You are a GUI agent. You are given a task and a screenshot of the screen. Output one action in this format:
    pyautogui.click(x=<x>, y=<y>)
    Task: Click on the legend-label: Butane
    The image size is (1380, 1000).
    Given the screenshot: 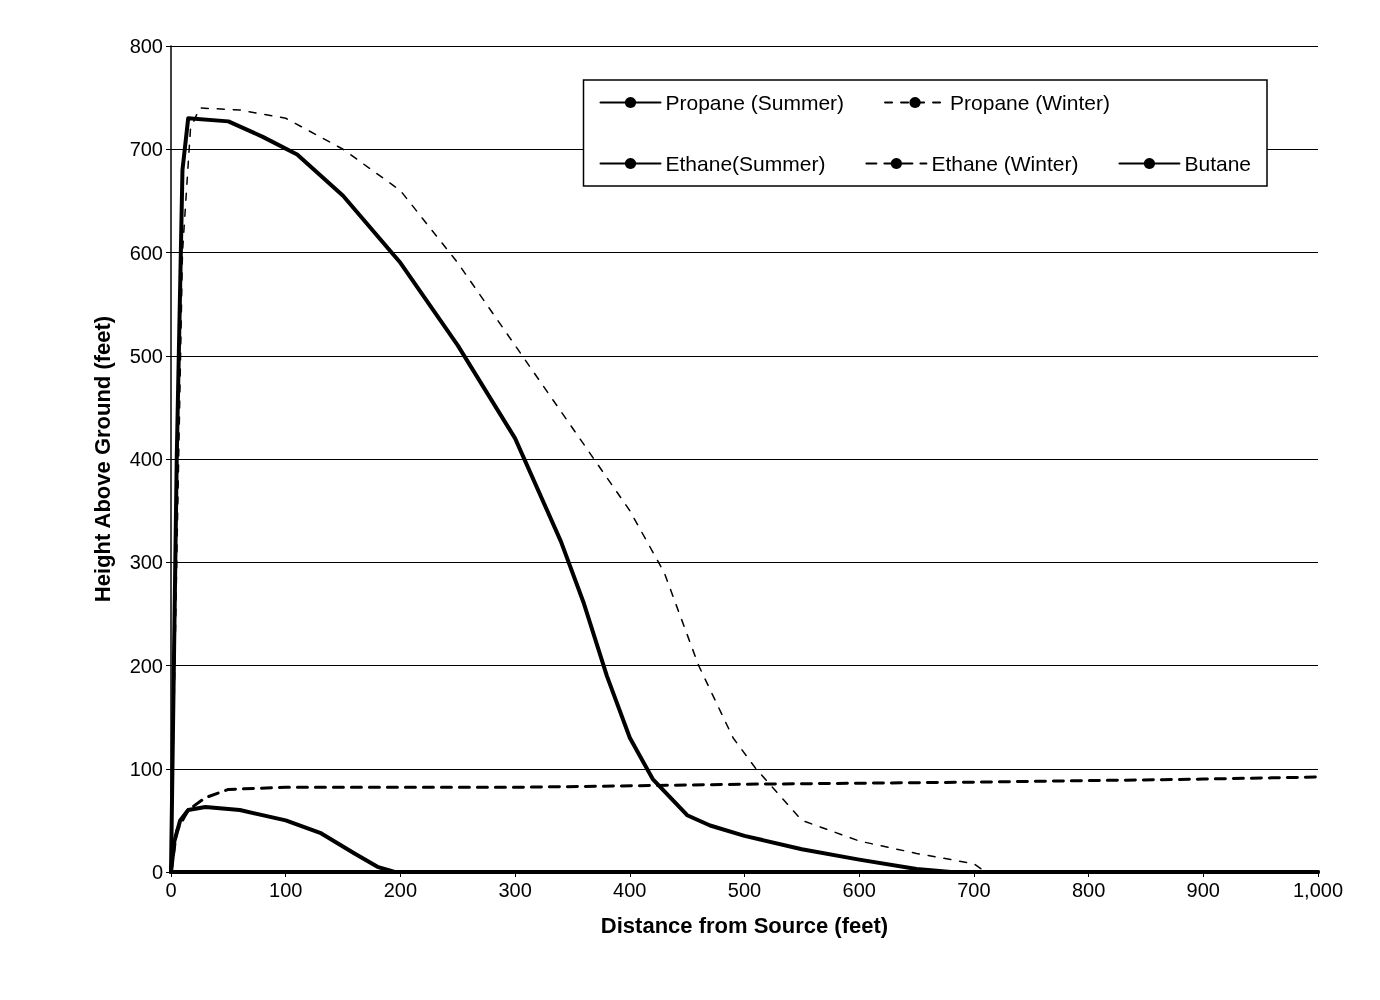 What is the action you would take?
    pyautogui.click(x=1217, y=163)
    